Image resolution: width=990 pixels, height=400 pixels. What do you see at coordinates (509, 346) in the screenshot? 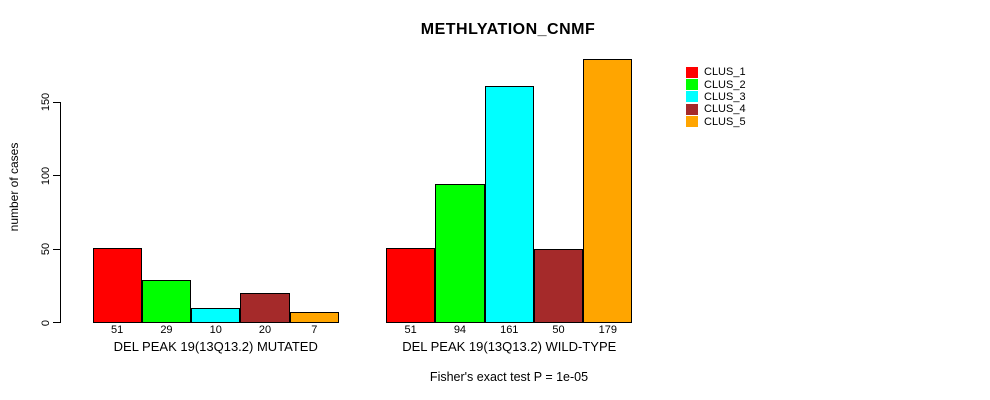
I see `group-label: DEL PEAK 19(13Q13.2) WILD-TYPE` at bounding box center [509, 346].